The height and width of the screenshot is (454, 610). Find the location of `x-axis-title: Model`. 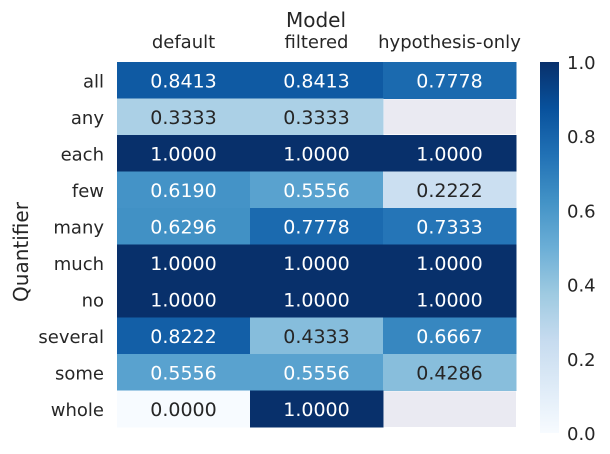

x-axis-title: Model is located at coordinates (316, 20).